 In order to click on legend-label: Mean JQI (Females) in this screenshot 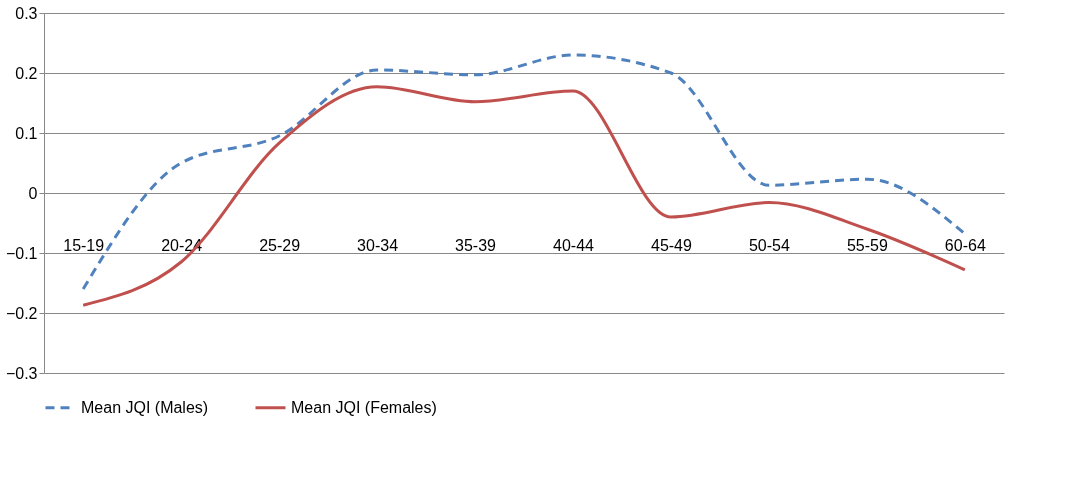, I will do `click(364, 407)`.